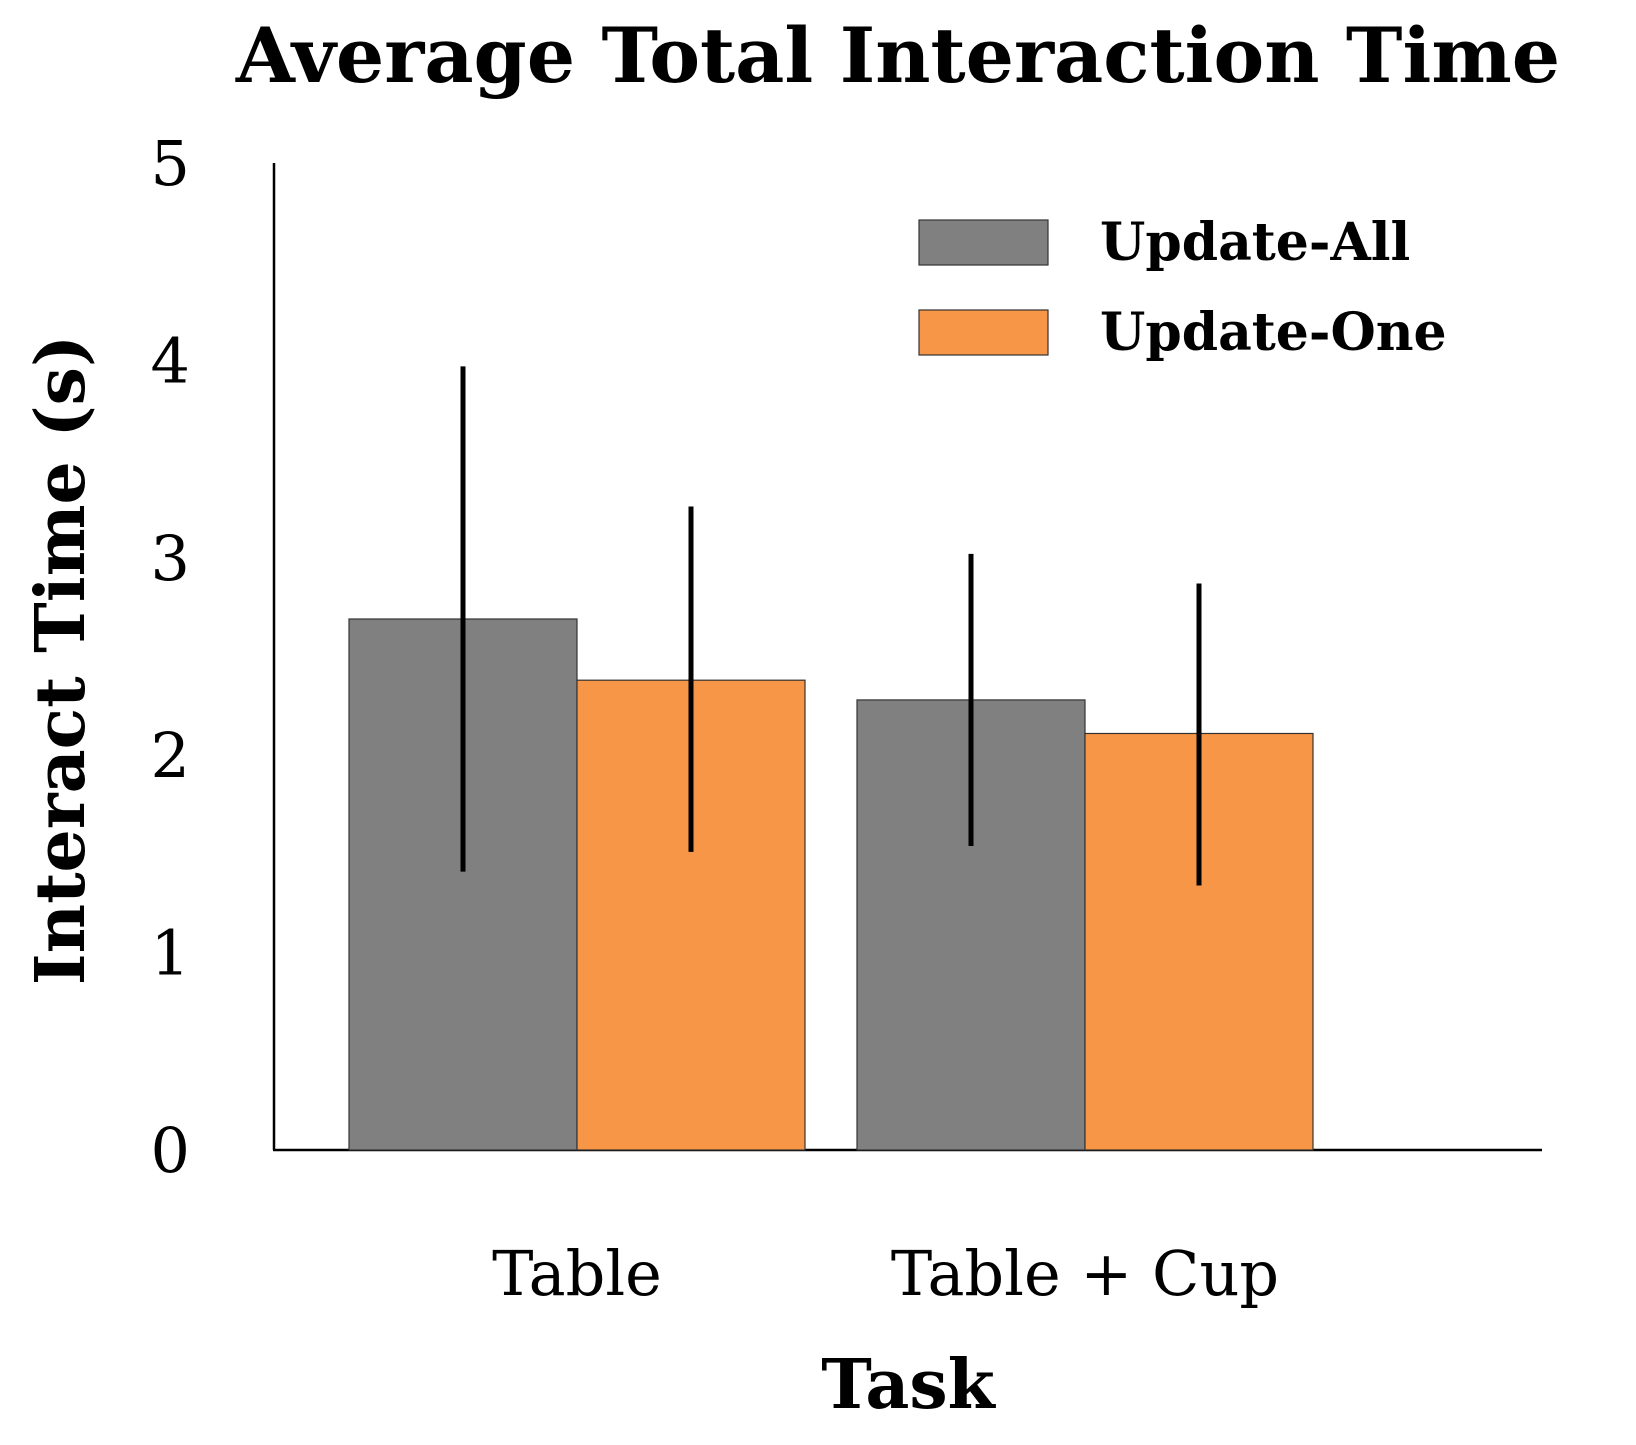 The image size is (1636, 1445). What do you see at coordinates (1182, 287) in the screenshot?
I see `legend: Update-All Update-One` at bounding box center [1182, 287].